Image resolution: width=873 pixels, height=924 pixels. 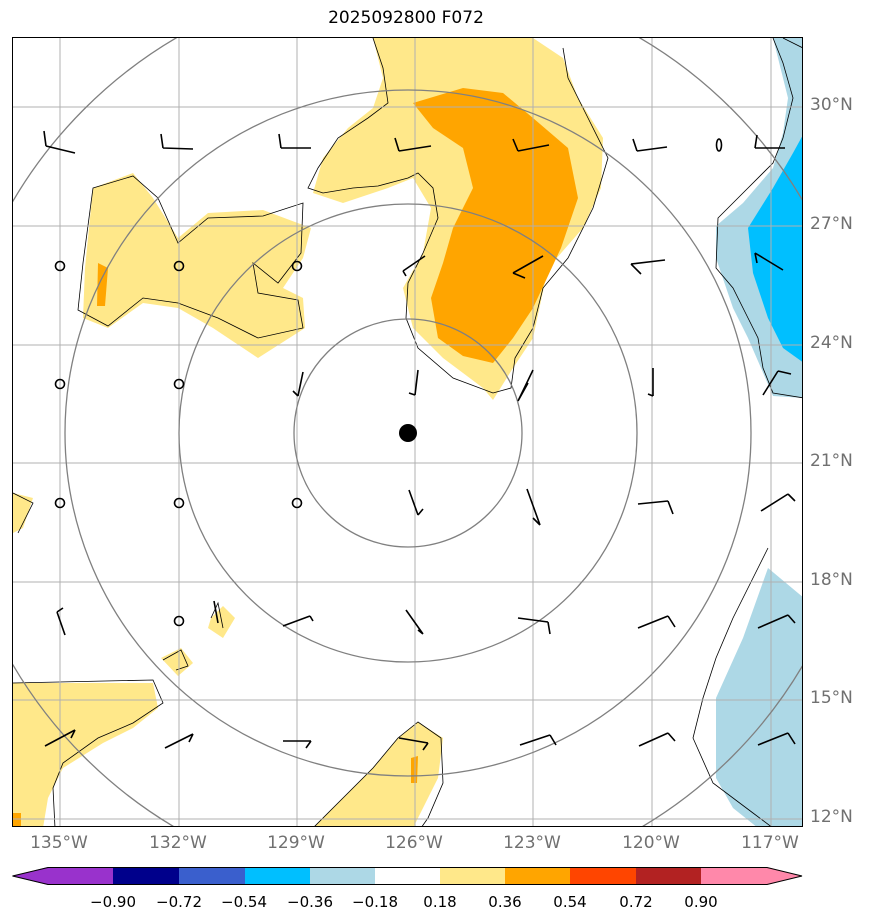 I want to click on colorbar-tick-label: −0.18, so click(x=375, y=902).